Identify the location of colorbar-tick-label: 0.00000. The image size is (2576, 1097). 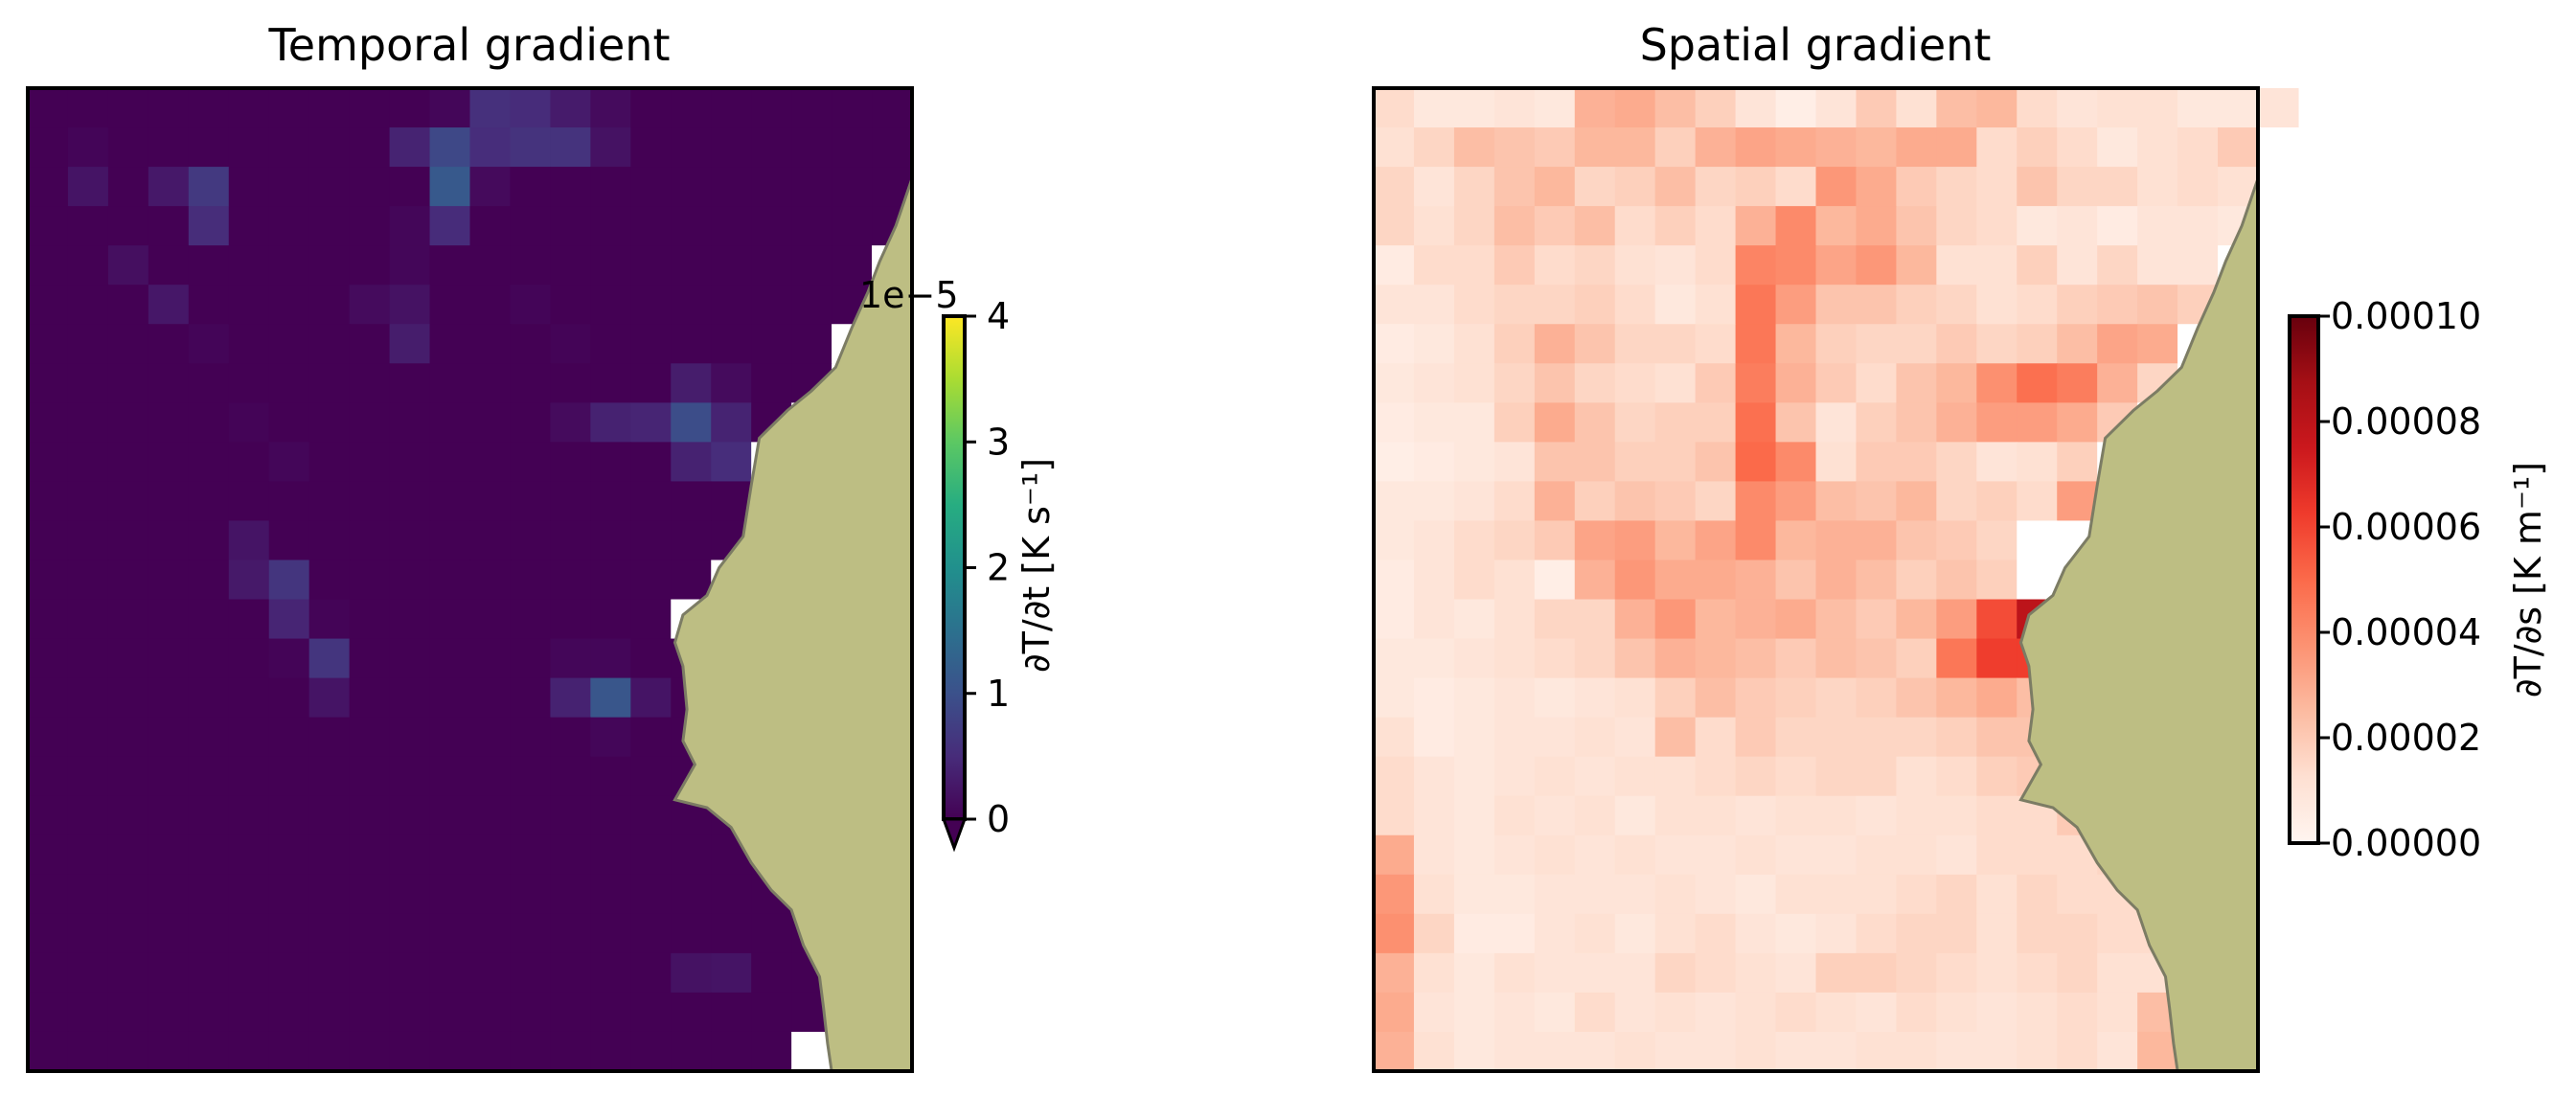
(2406, 843).